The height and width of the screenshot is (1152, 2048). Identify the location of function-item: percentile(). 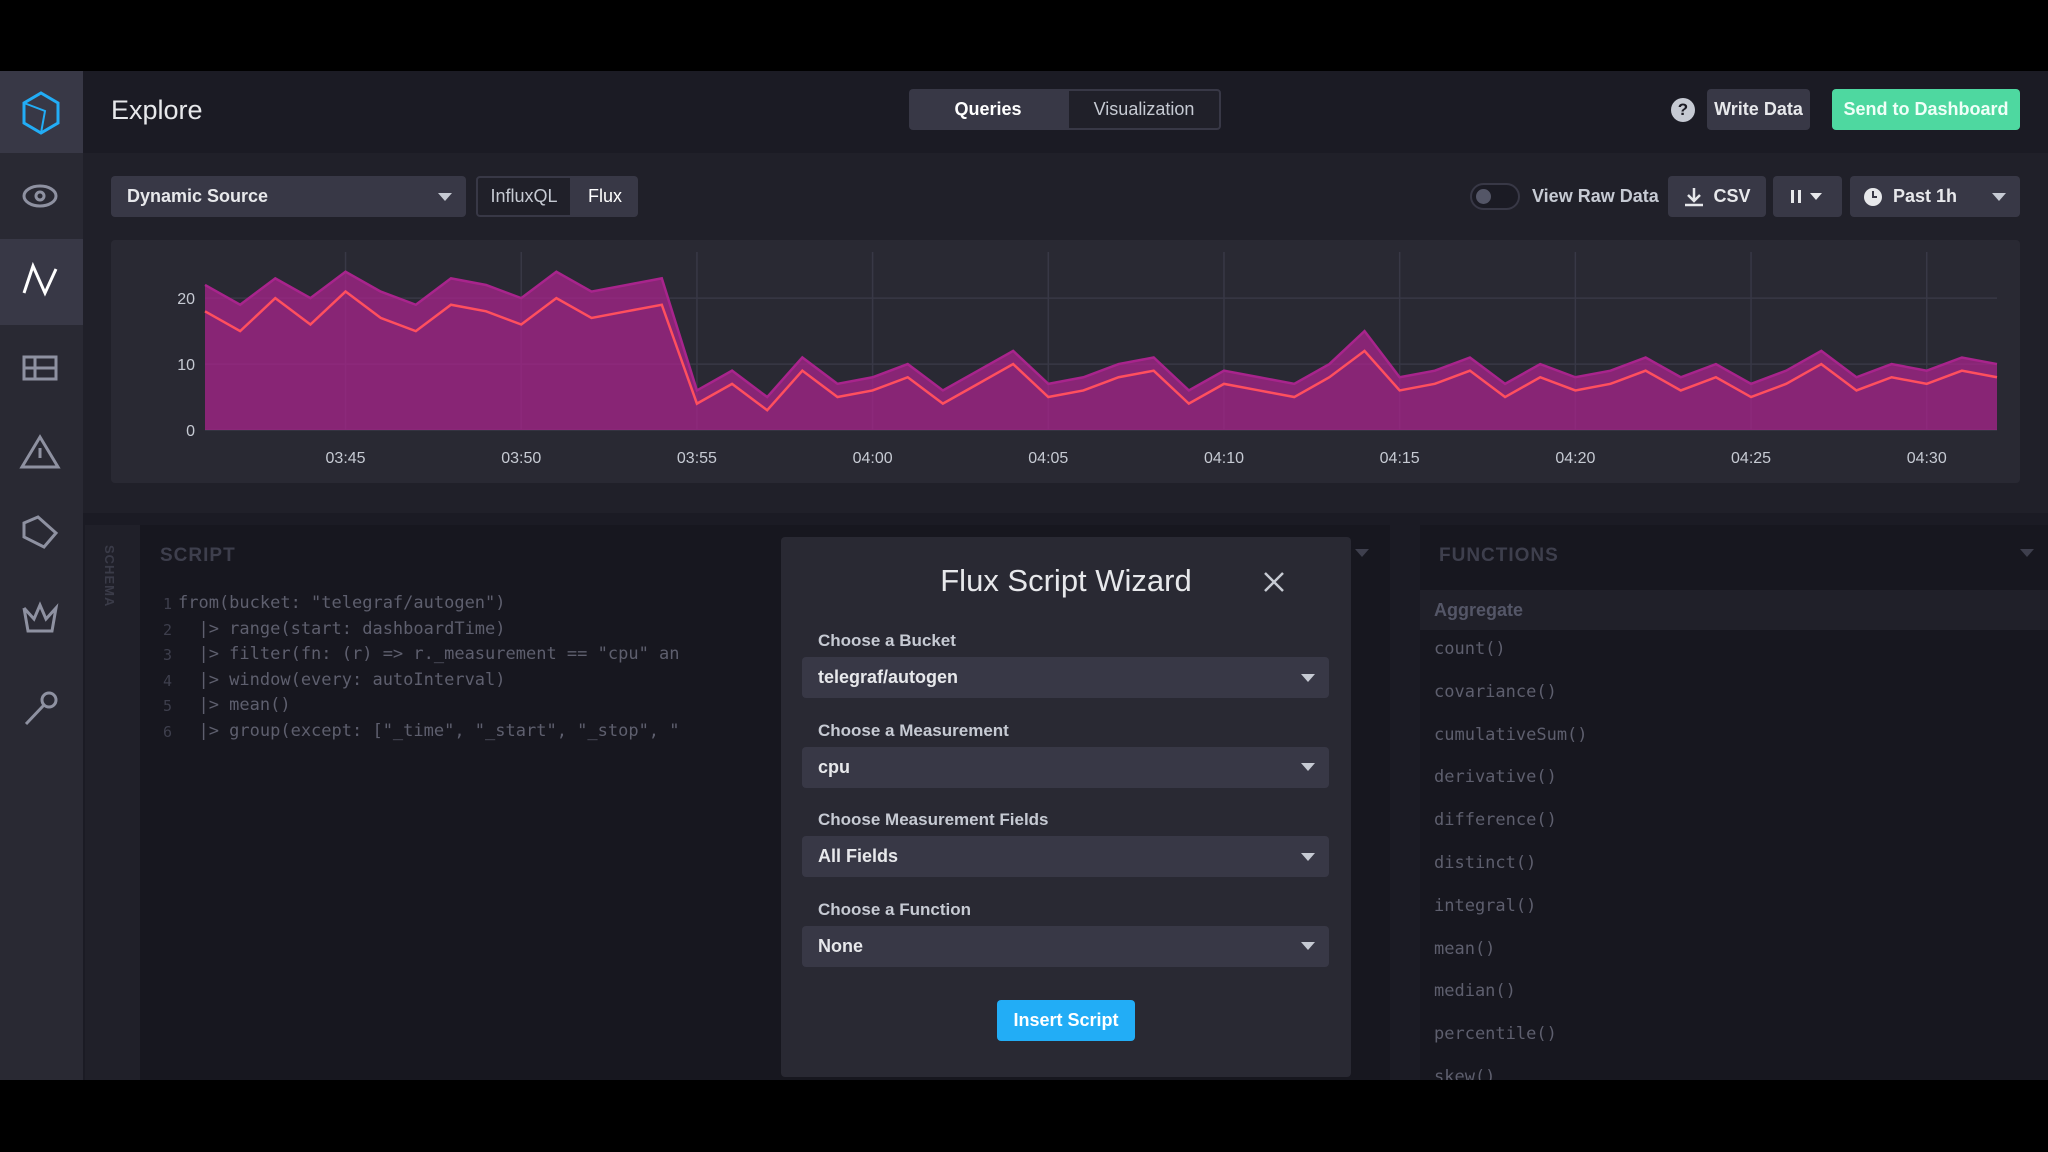
(1495, 1034).